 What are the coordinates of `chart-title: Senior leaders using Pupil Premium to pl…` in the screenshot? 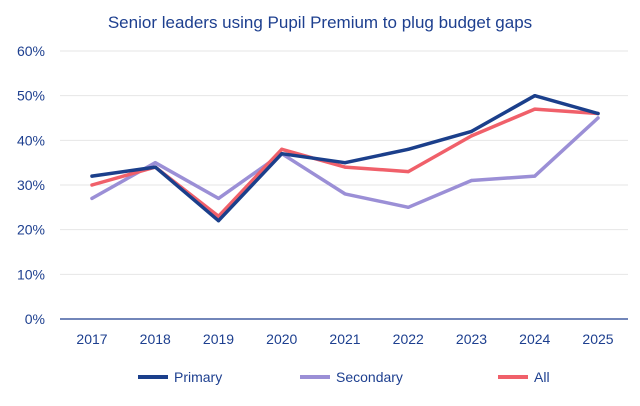 It's located at (320, 22).